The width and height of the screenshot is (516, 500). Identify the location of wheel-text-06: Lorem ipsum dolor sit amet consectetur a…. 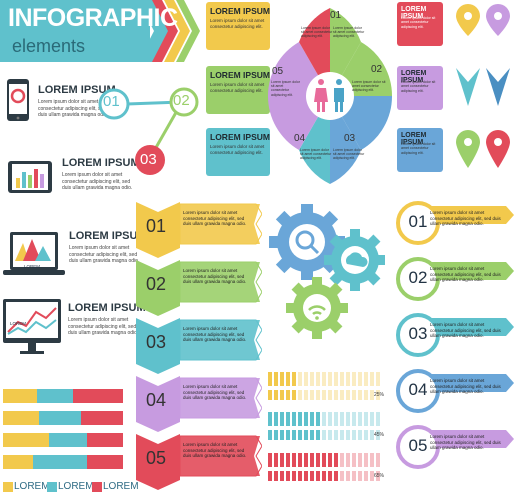
(317, 32).